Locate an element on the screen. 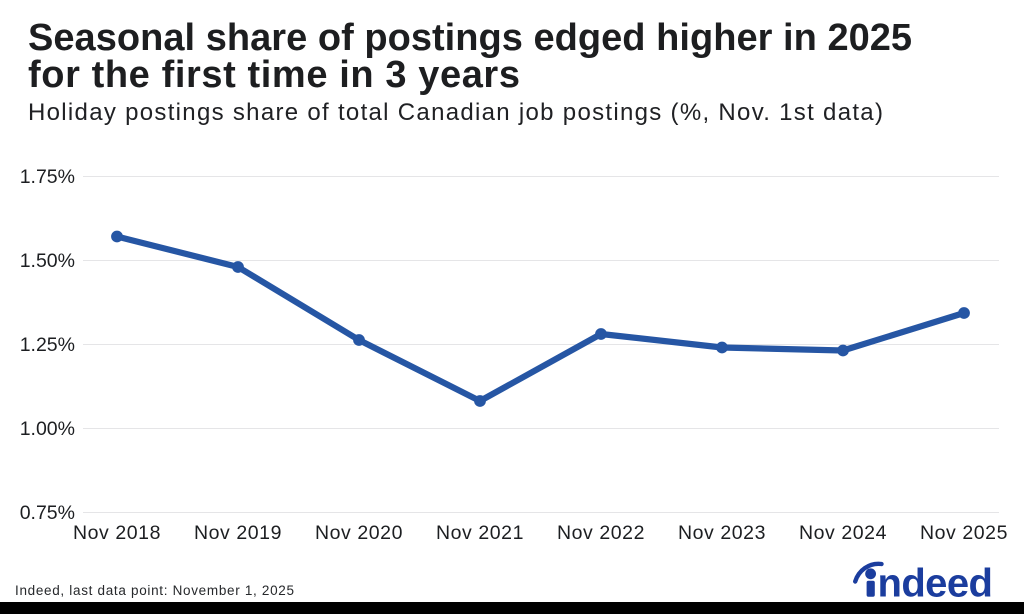 This screenshot has width=1024, height=614. svg-text: 1.50% is located at coordinates (47, 261).